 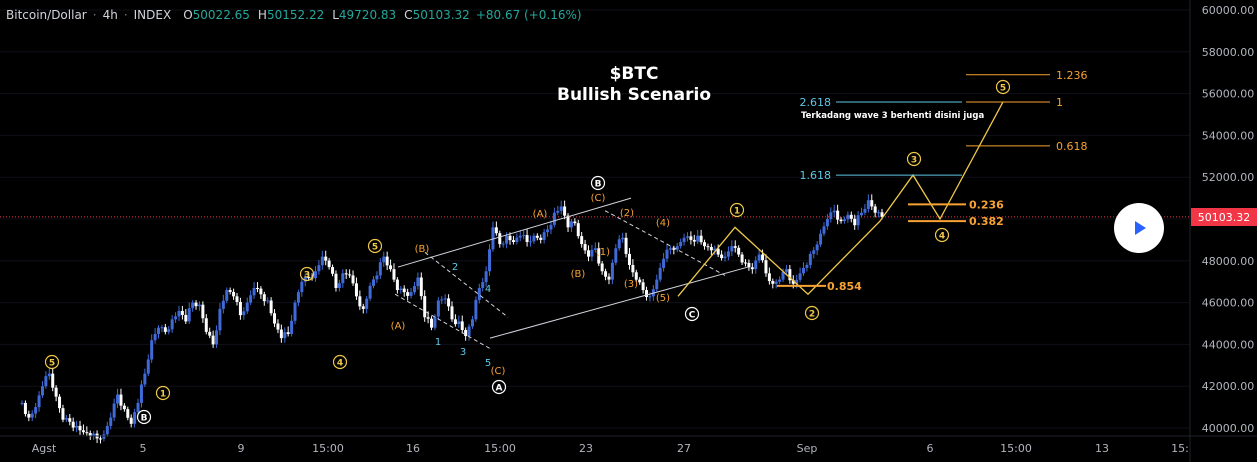 I want to click on channel-upper, so click(x=514, y=232).